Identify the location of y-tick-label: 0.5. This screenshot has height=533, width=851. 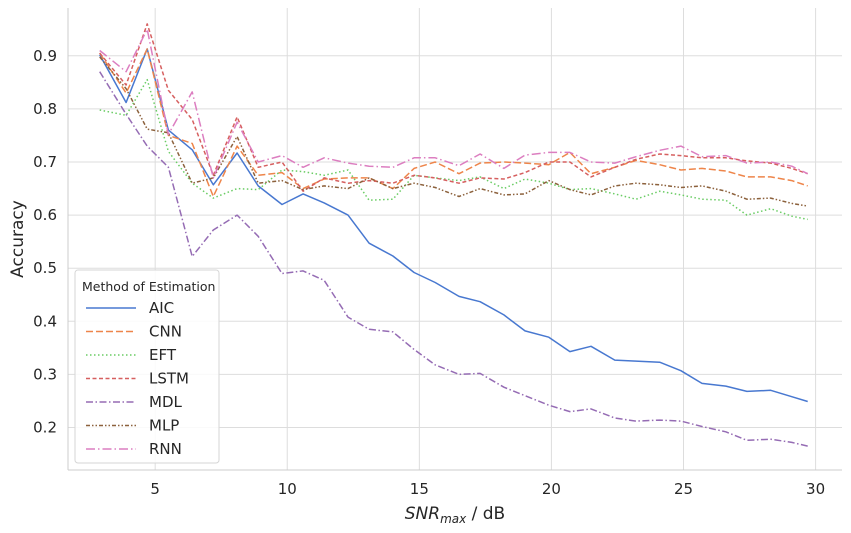
(45, 268).